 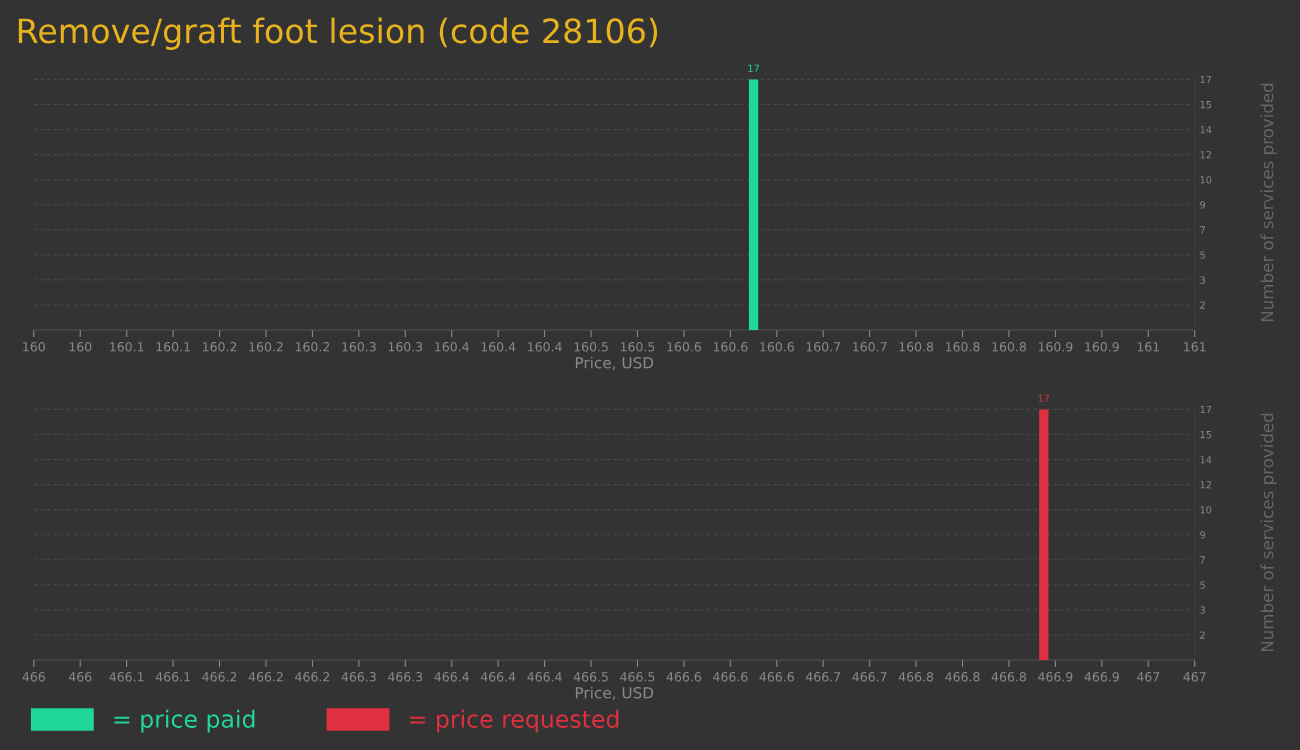 What do you see at coordinates (338, 33) in the screenshot?
I see `chart-title: Remove/graft foot lesion (code 28106)` at bounding box center [338, 33].